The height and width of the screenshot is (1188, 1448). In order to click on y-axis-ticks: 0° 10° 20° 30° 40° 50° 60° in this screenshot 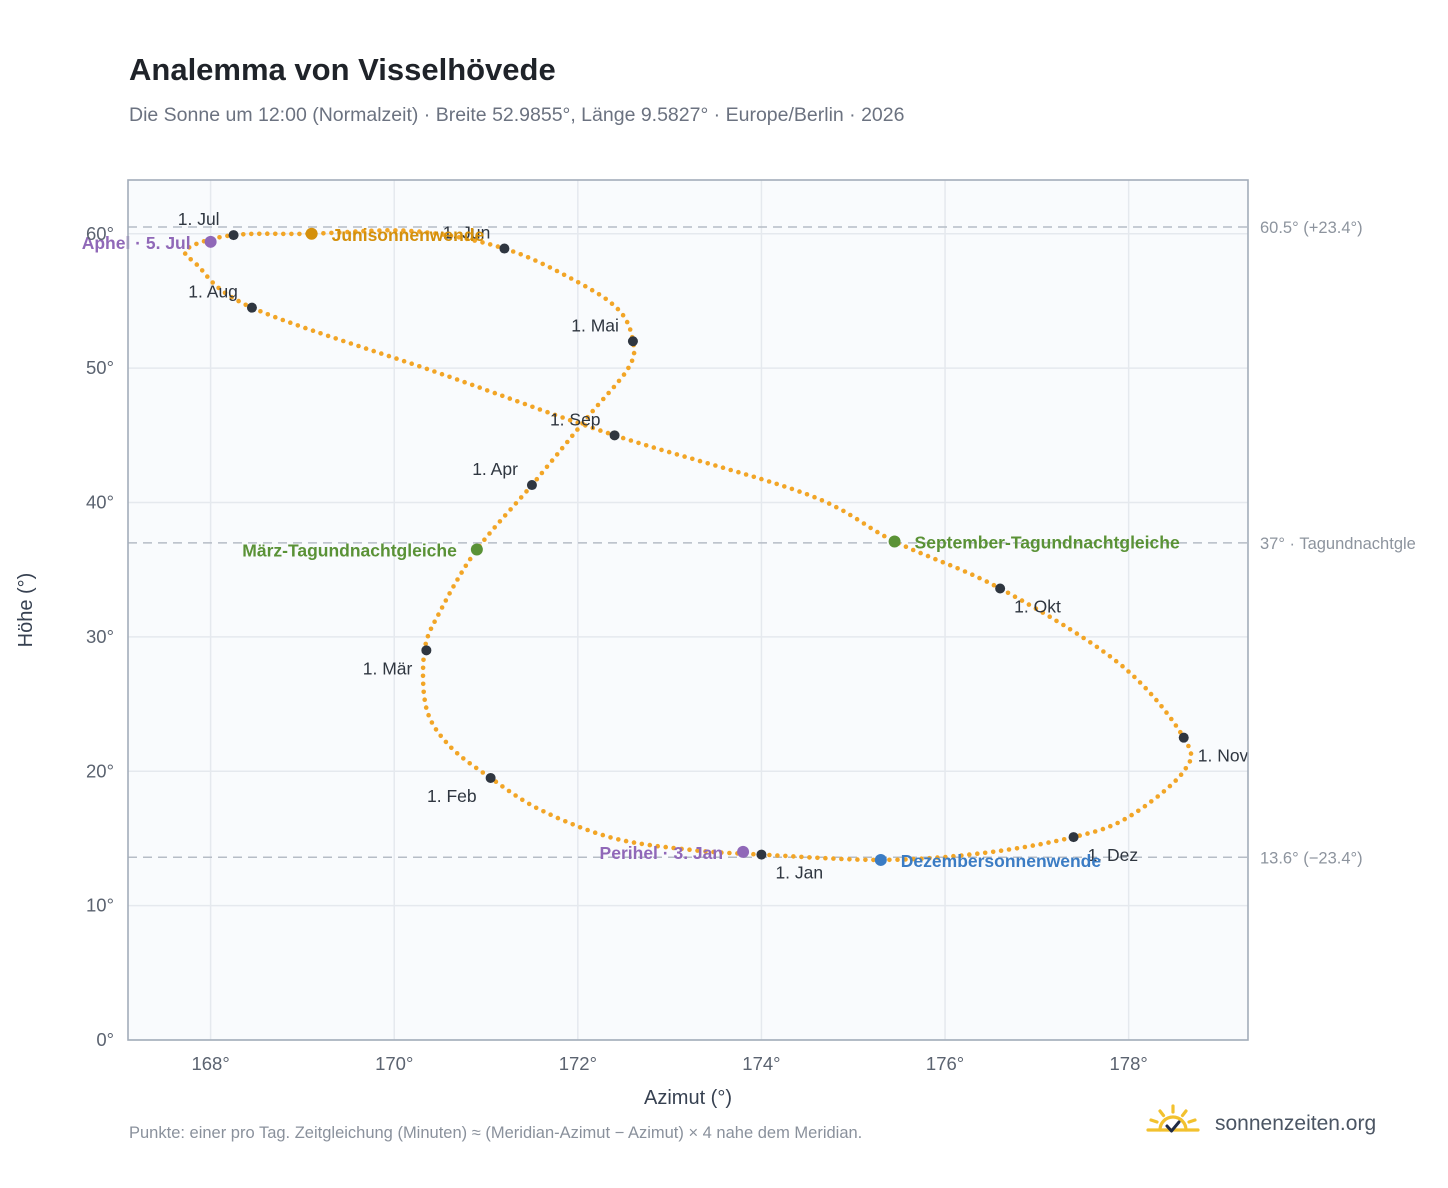, I will do `click(100, 636)`.